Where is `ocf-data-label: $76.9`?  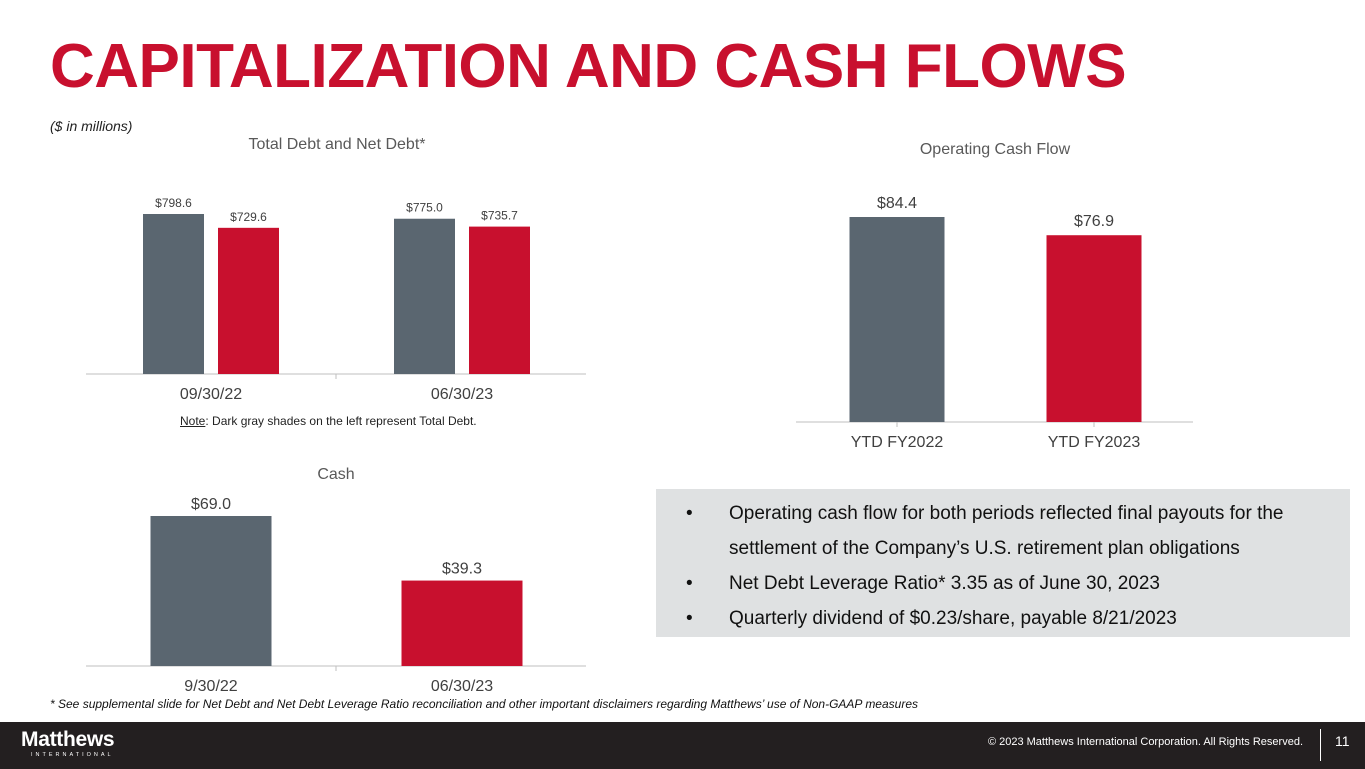
ocf-data-label: $76.9 is located at coordinates (1094, 221).